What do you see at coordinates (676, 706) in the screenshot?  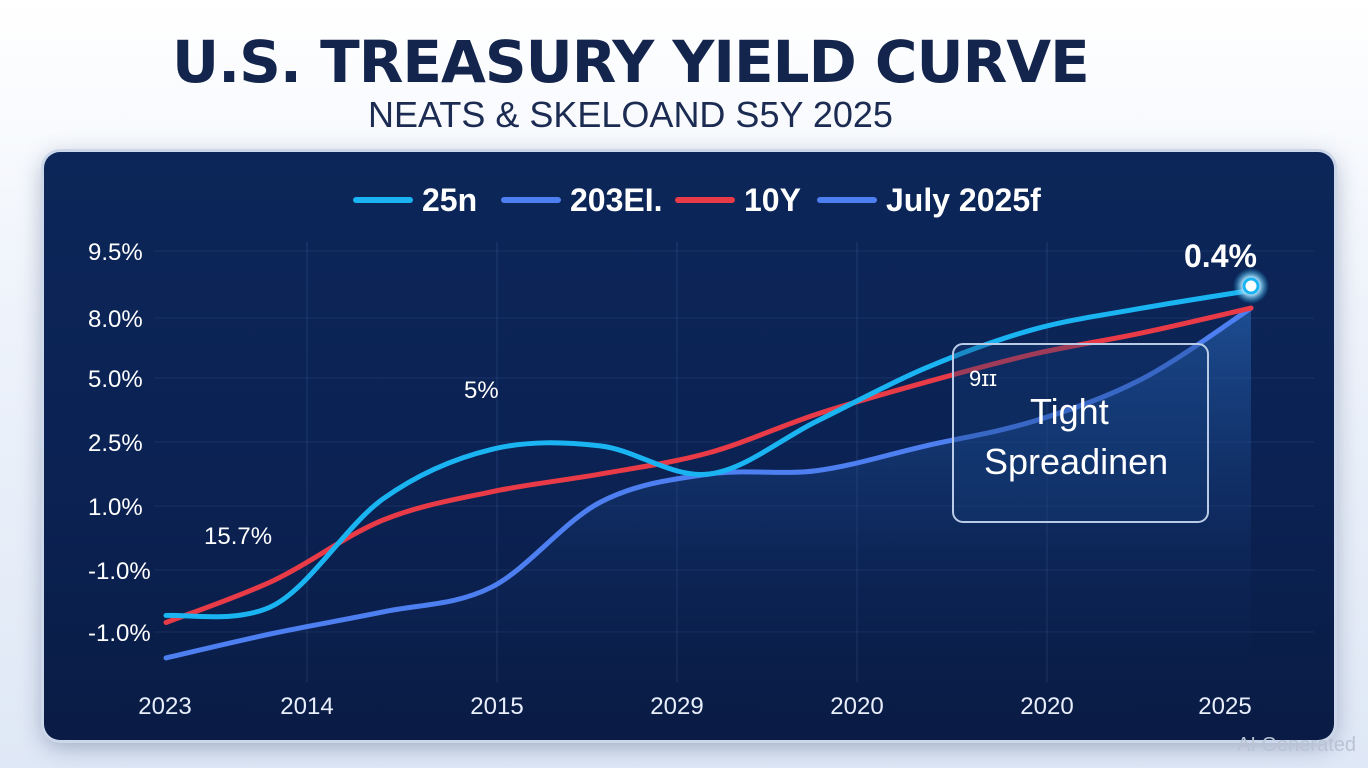 I see `x-tick-label: 2029` at bounding box center [676, 706].